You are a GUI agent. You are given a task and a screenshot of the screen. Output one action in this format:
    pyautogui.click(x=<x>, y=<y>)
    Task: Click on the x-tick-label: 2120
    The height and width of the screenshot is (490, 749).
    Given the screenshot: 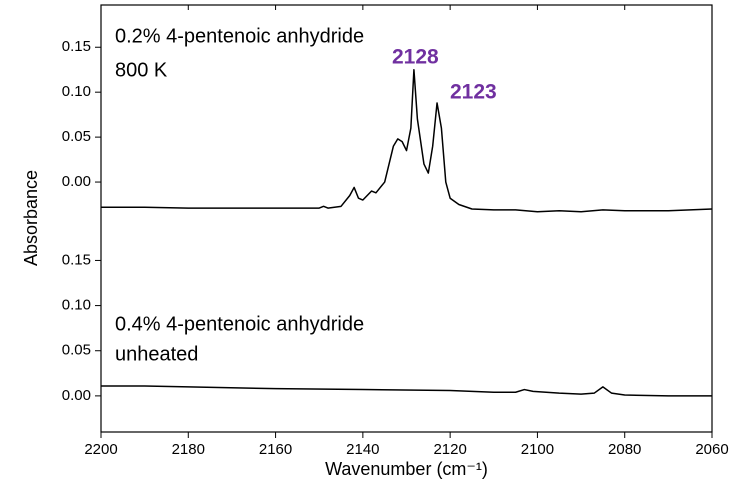 What is the action you would take?
    pyautogui.click(x=449, y=449)
    